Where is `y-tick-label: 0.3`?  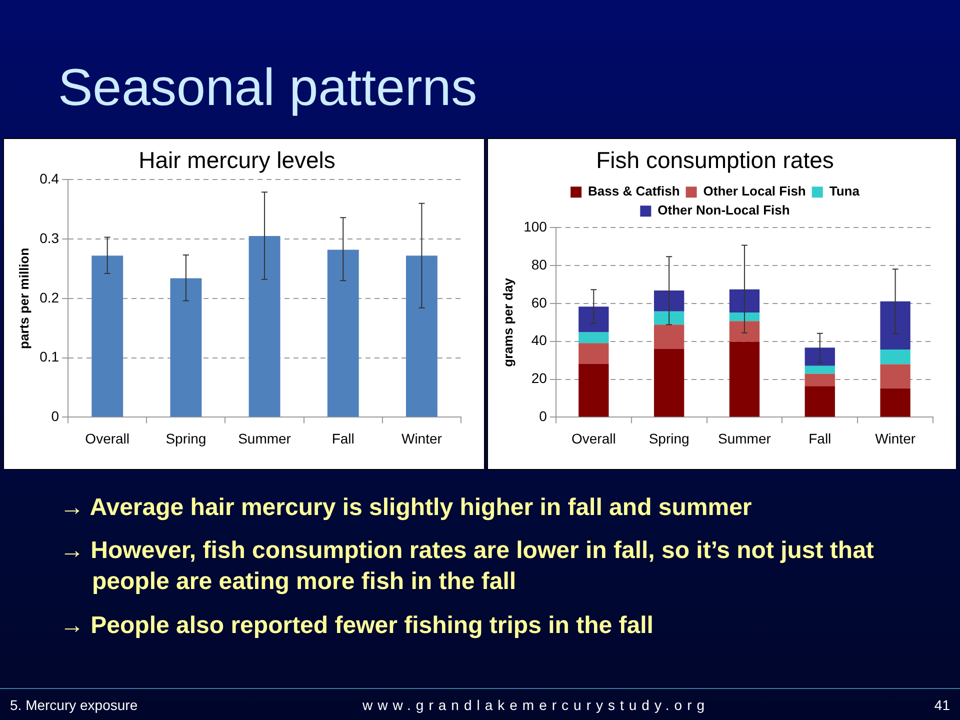 y-tick-label: 0.3 is located at coordinates (50, 238).